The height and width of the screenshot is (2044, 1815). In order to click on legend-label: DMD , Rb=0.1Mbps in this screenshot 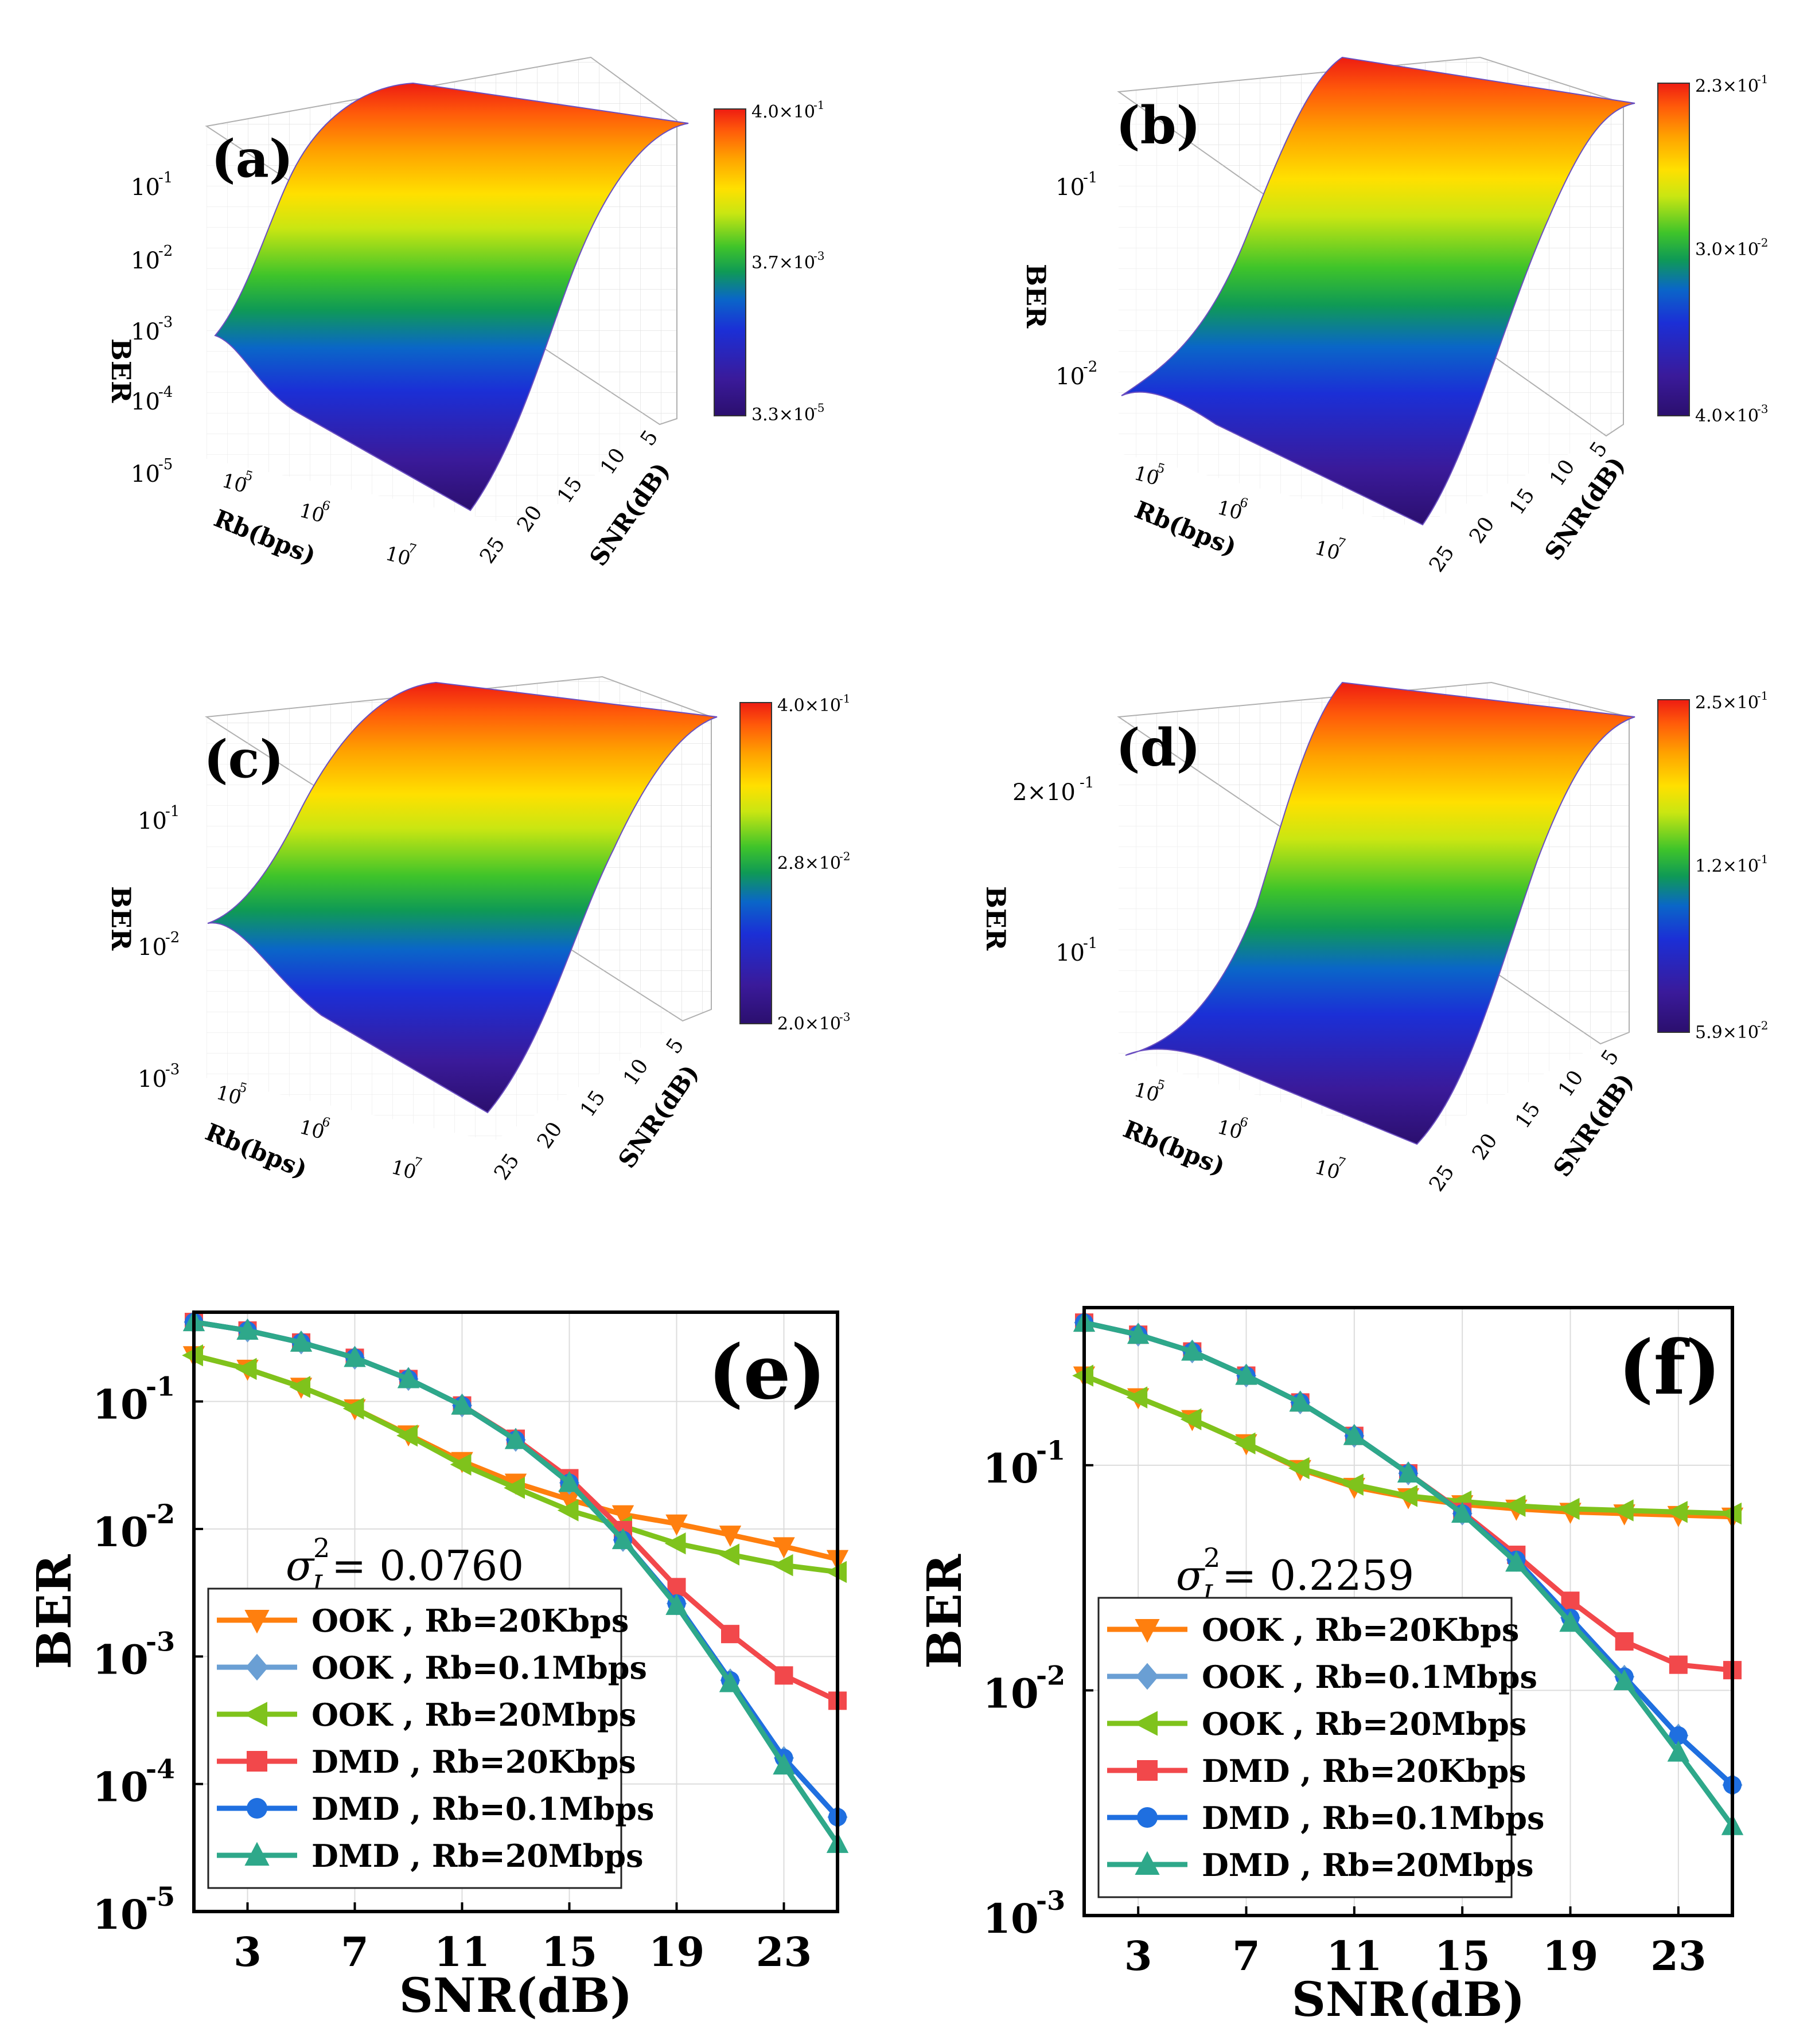, I will do `click(483, 1809)`.